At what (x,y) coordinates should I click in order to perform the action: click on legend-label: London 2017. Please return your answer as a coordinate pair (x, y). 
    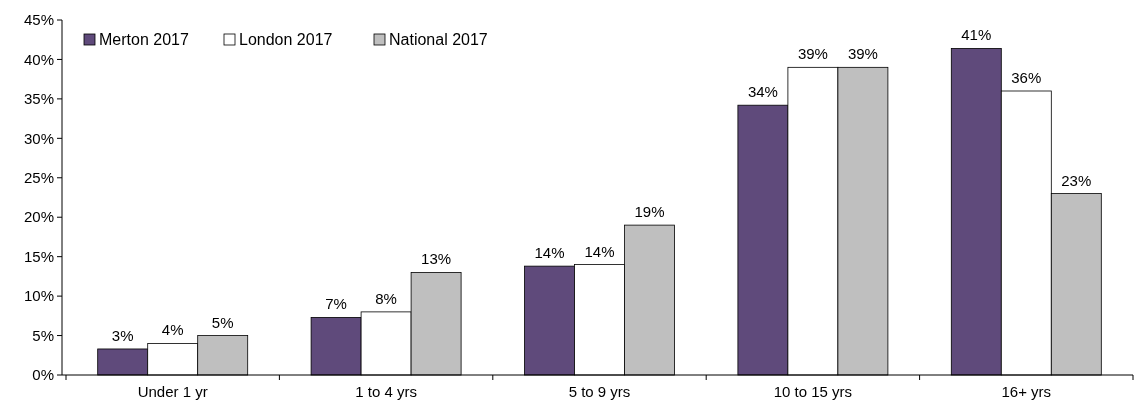
    Looking at the image, I should click on (286, 39).